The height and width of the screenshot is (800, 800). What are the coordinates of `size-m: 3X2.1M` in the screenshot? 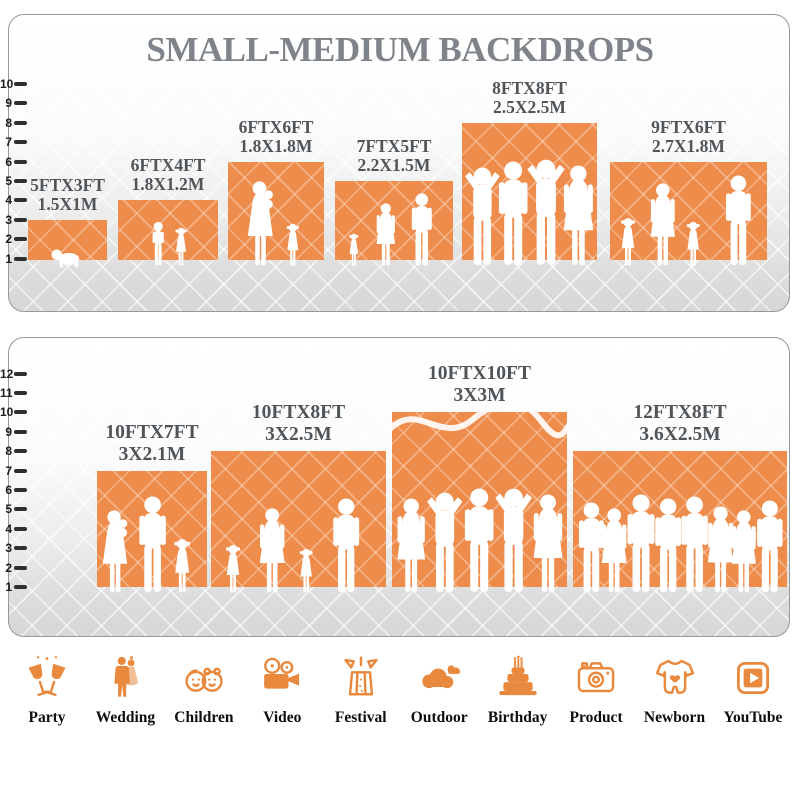 It's located at (152, 455).